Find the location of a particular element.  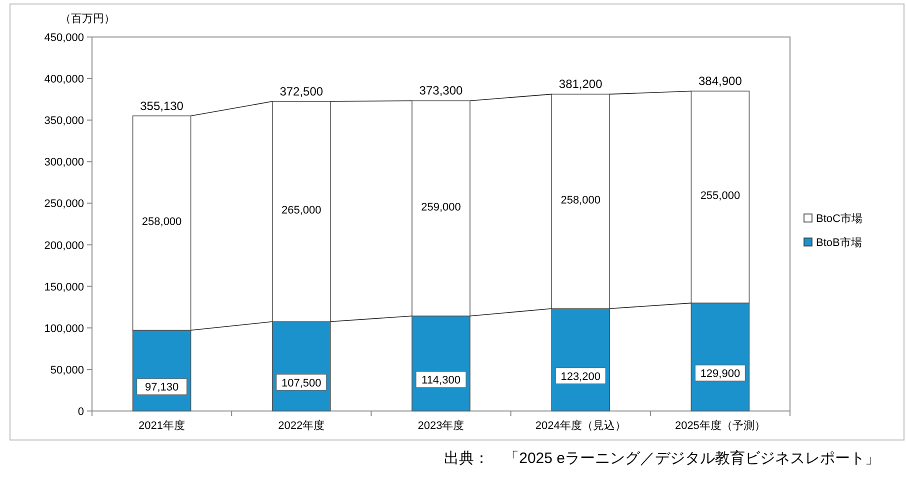

y-tick-label: 300,000 is located at coordinates (64, 162).